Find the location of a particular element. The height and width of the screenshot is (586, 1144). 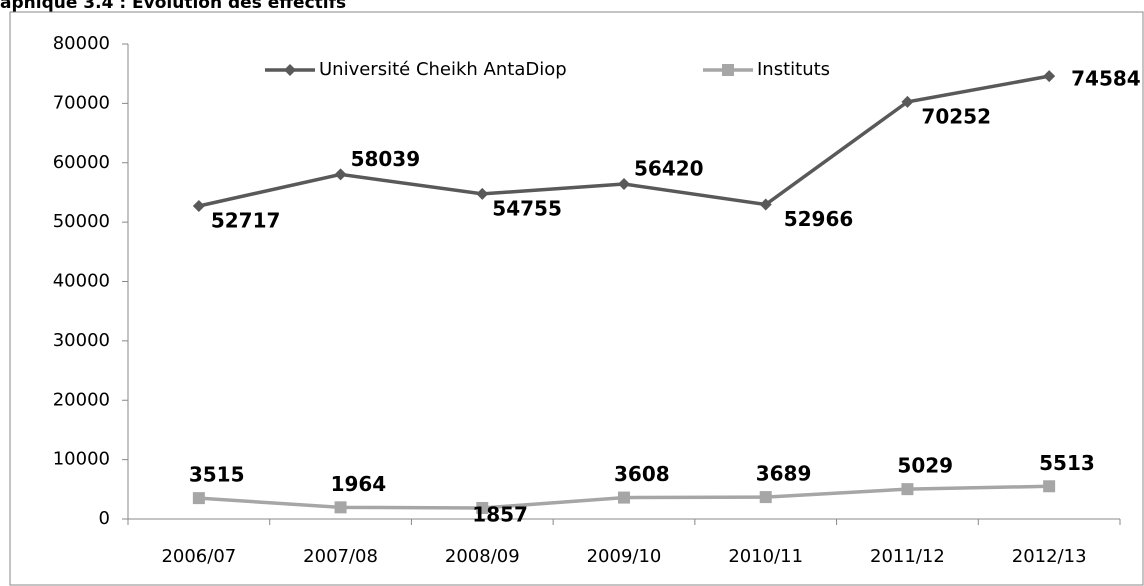

data-label: 3689 is located at coordinates (784, 474).